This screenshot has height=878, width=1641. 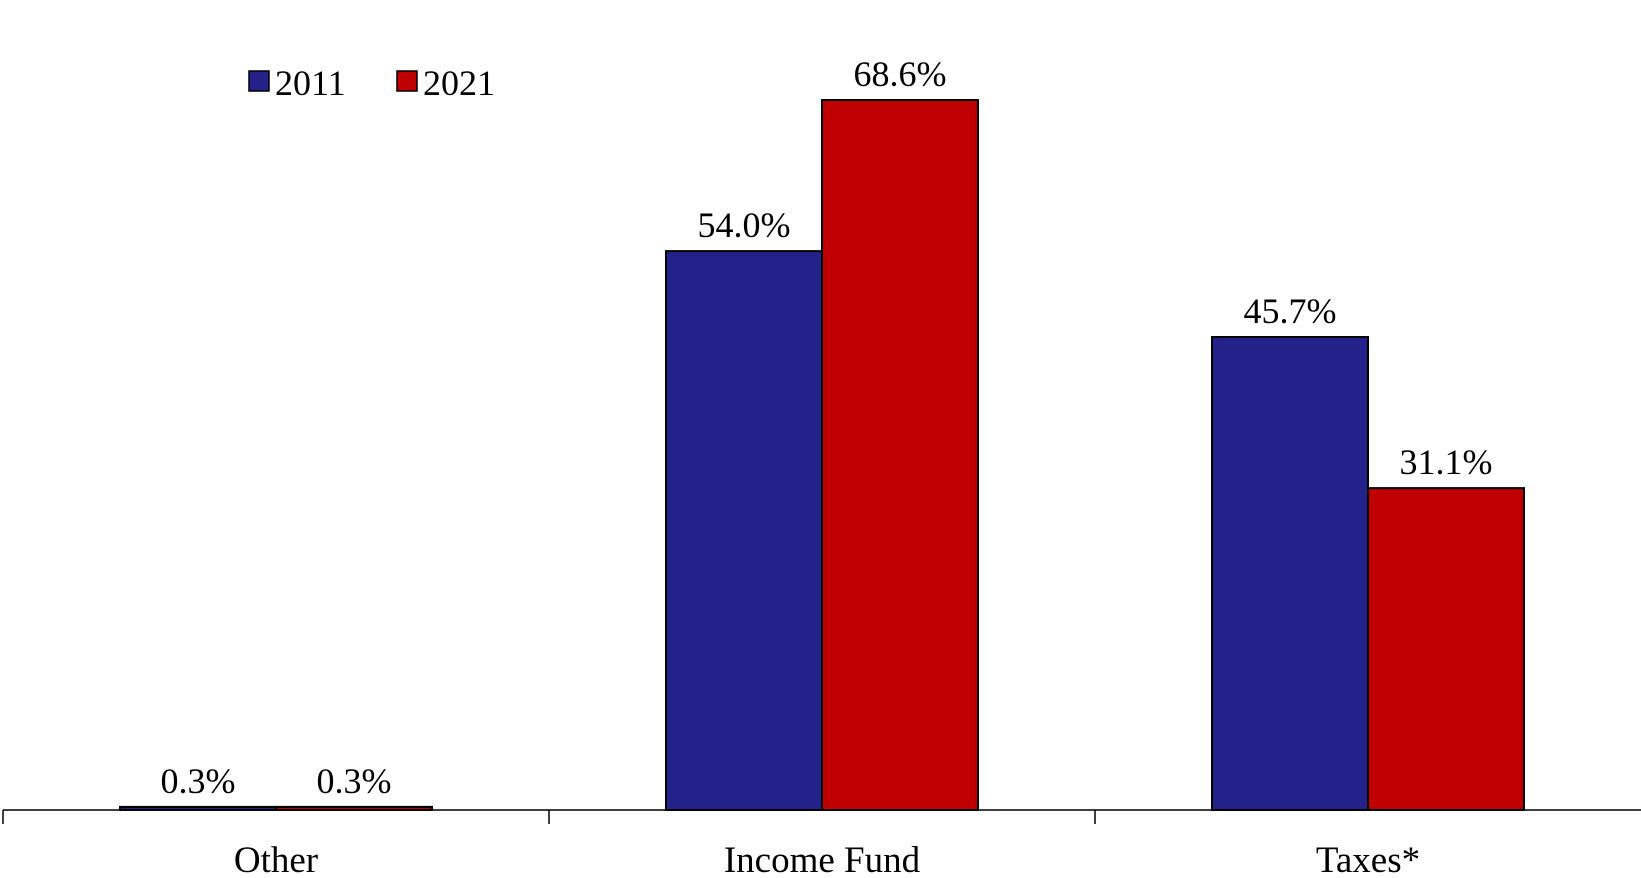 I want to click on data-label-other-2021: 0.3%, so click(x=354, y=781).